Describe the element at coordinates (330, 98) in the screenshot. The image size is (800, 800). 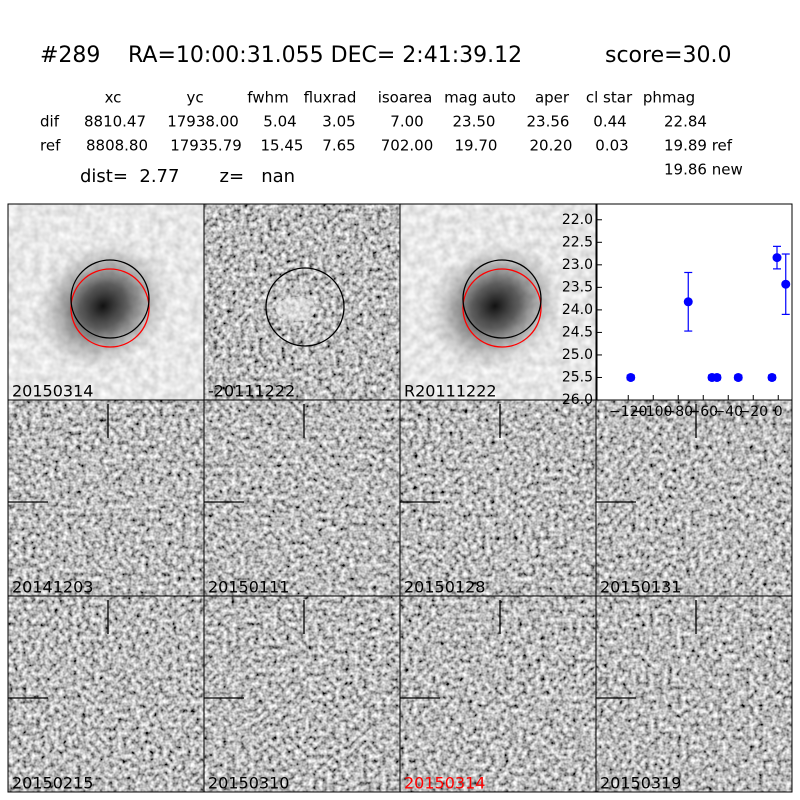
I see `column-header: fluxrad` at that location.